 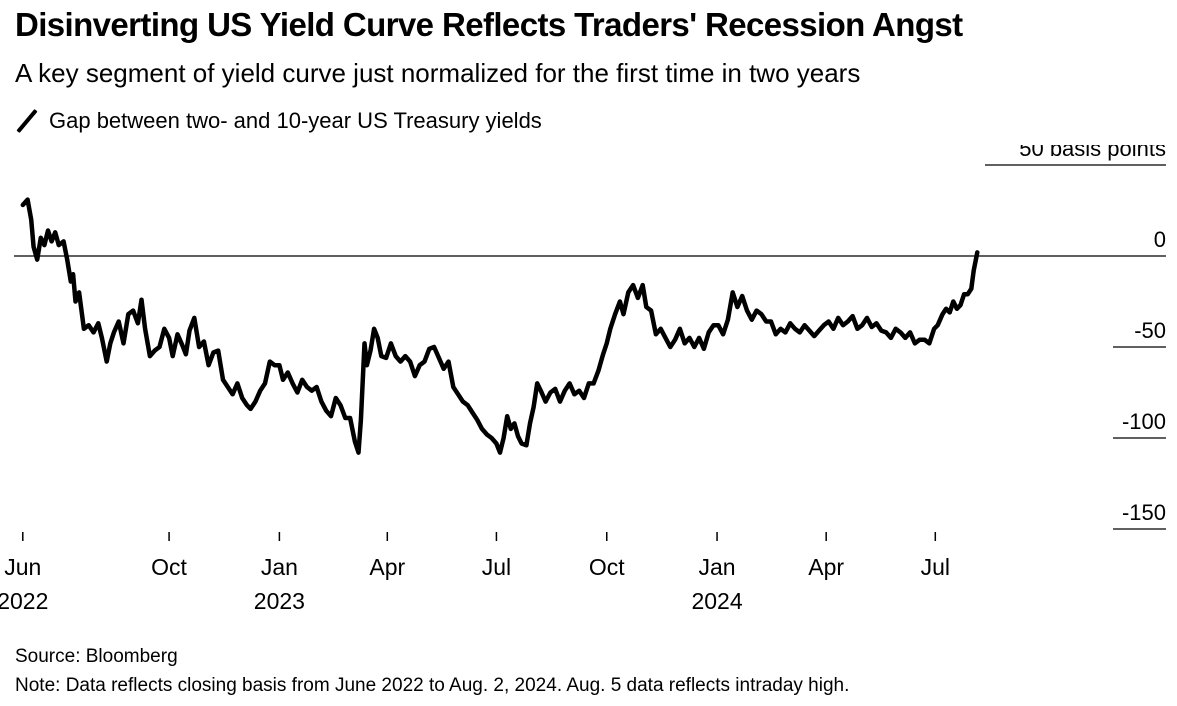 I want to click on x-tick-year-label: 2022, so click(x=24, y=601).